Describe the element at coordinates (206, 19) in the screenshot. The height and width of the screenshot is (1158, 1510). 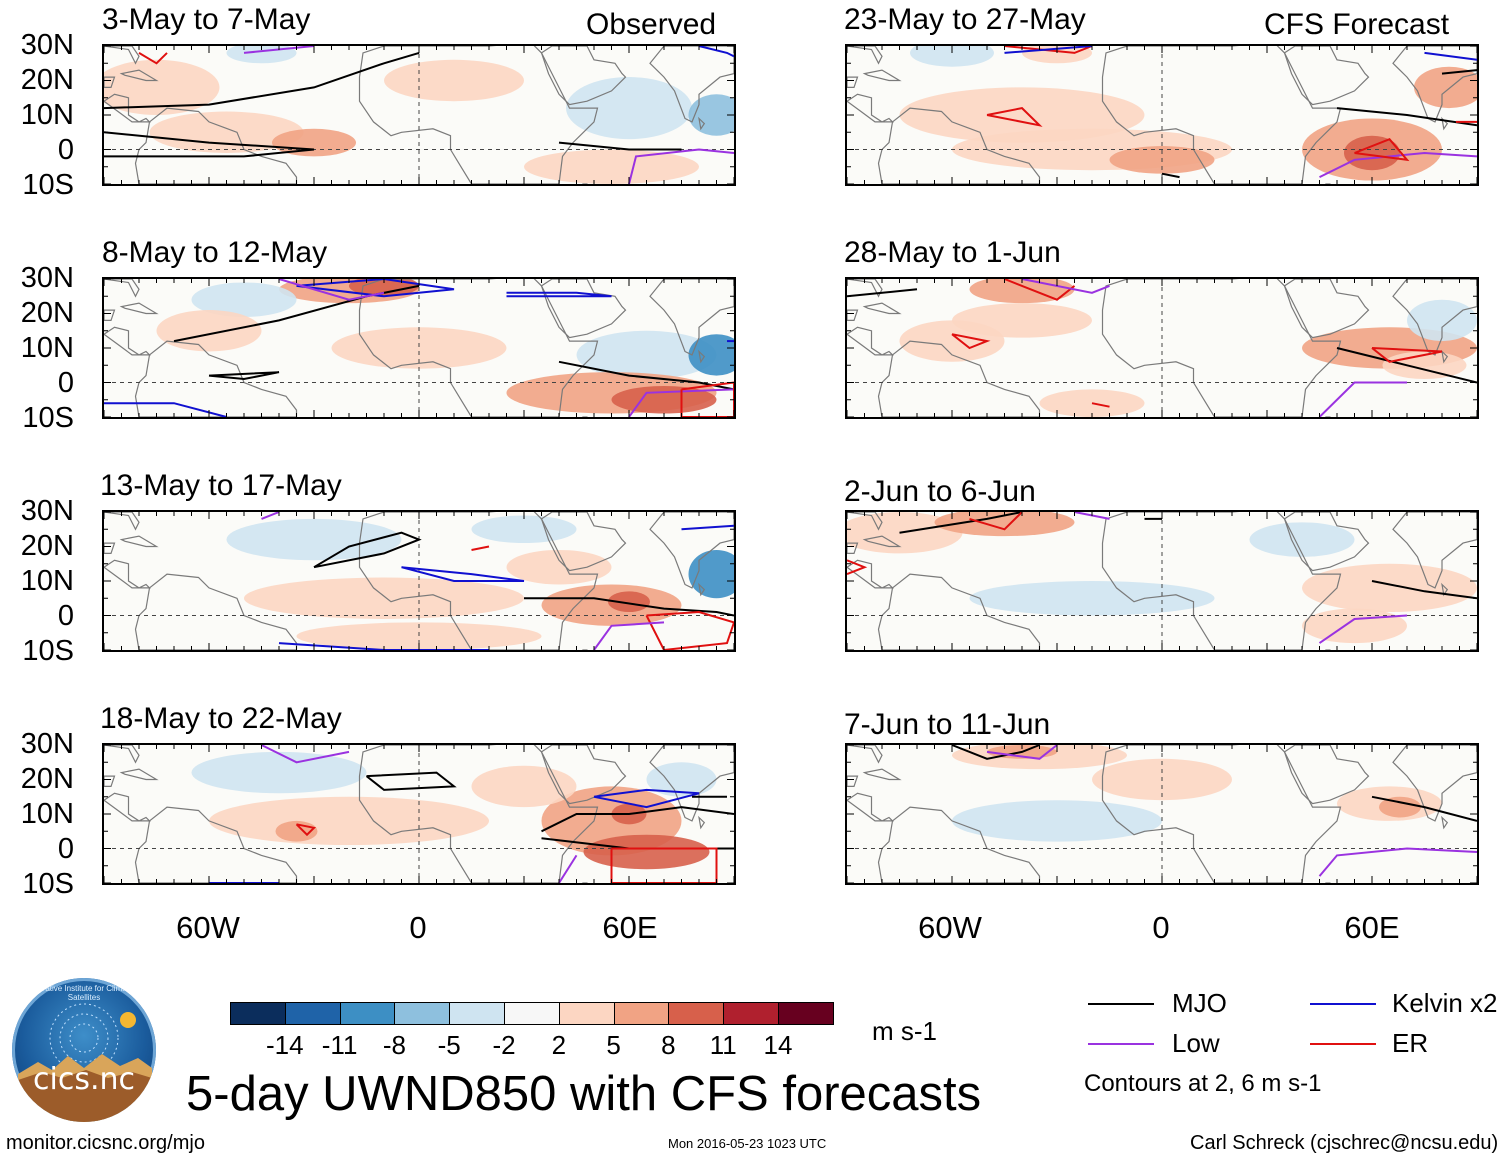
I see `panel-title: 3-May to 7-May` at that location.